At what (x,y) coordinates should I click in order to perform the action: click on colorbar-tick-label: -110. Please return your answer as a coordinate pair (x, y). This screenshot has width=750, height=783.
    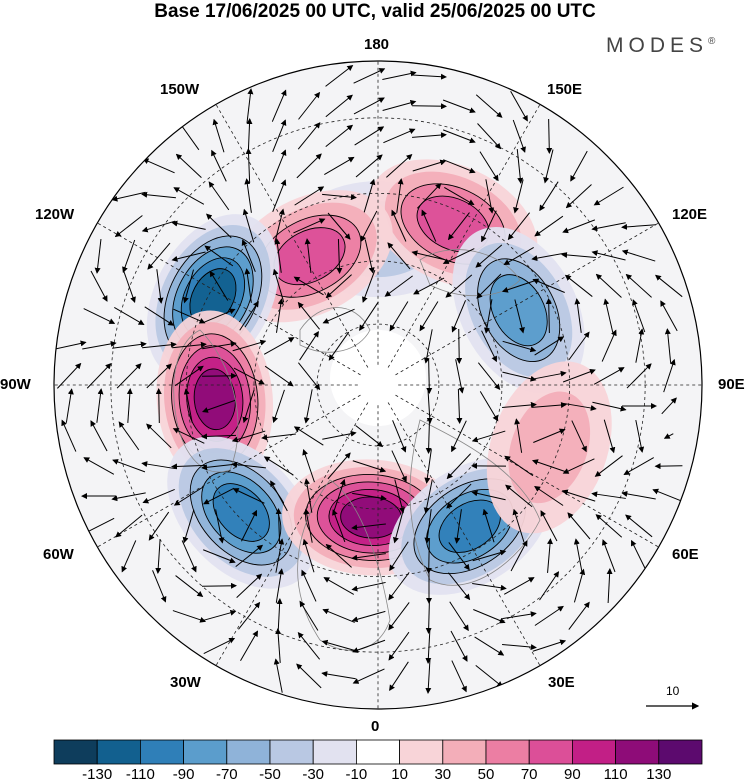
    Looking at the image, I should click on (140, 774).